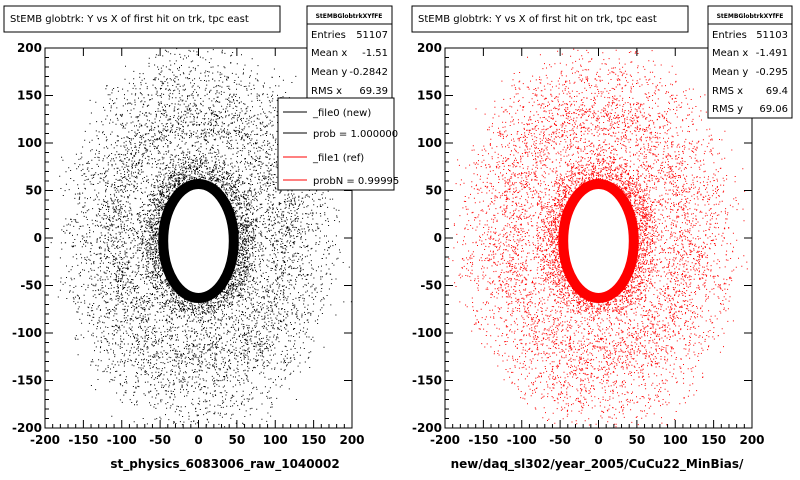  Describe the element at coordinates (727, 91) in the screenshot. I see `right-stats-label-3: RMS x` at that location.